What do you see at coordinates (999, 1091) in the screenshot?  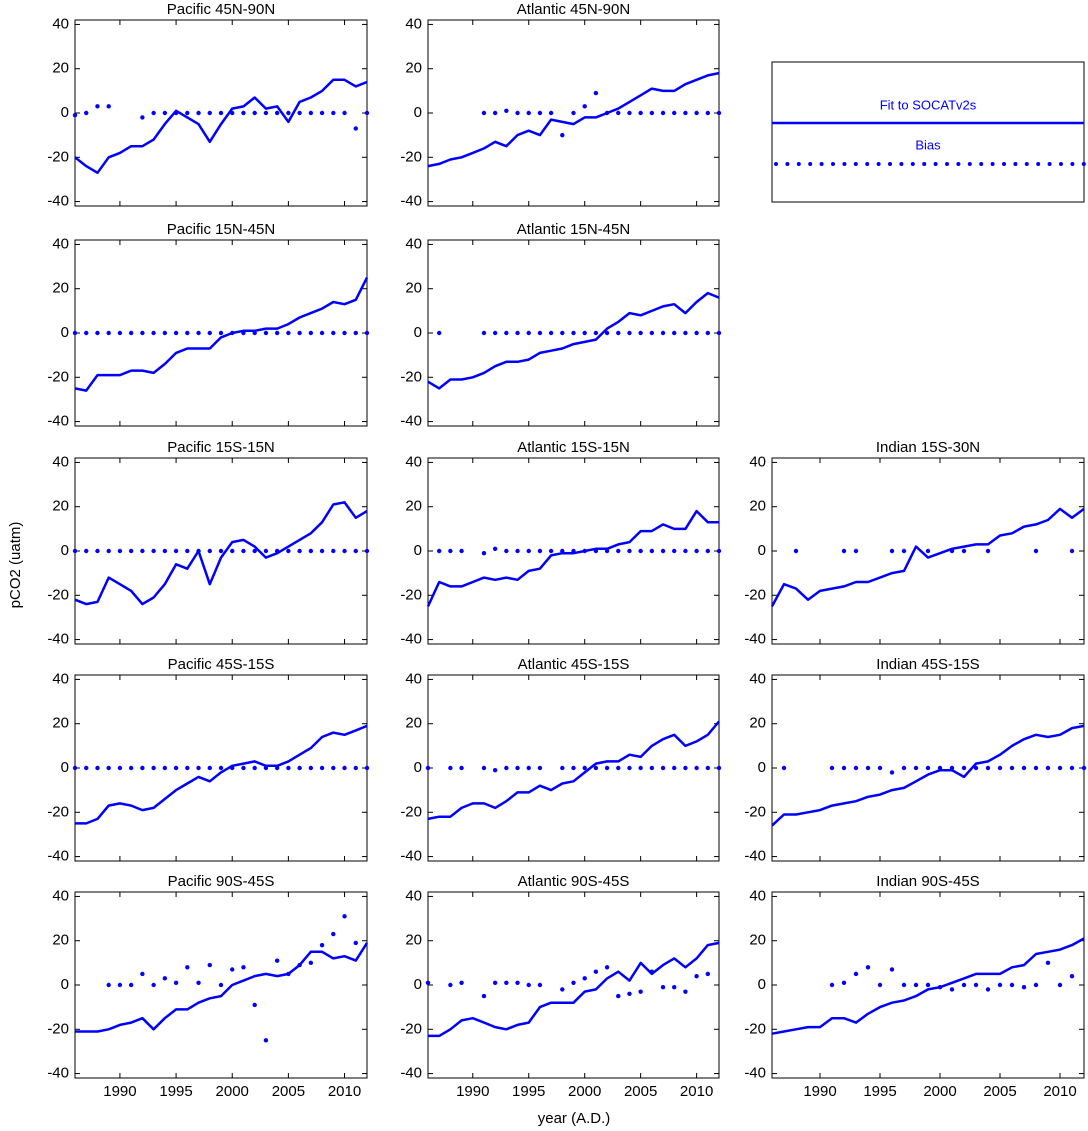 I see `x-tick-label: 2005` at bounding box center [999, 1091].